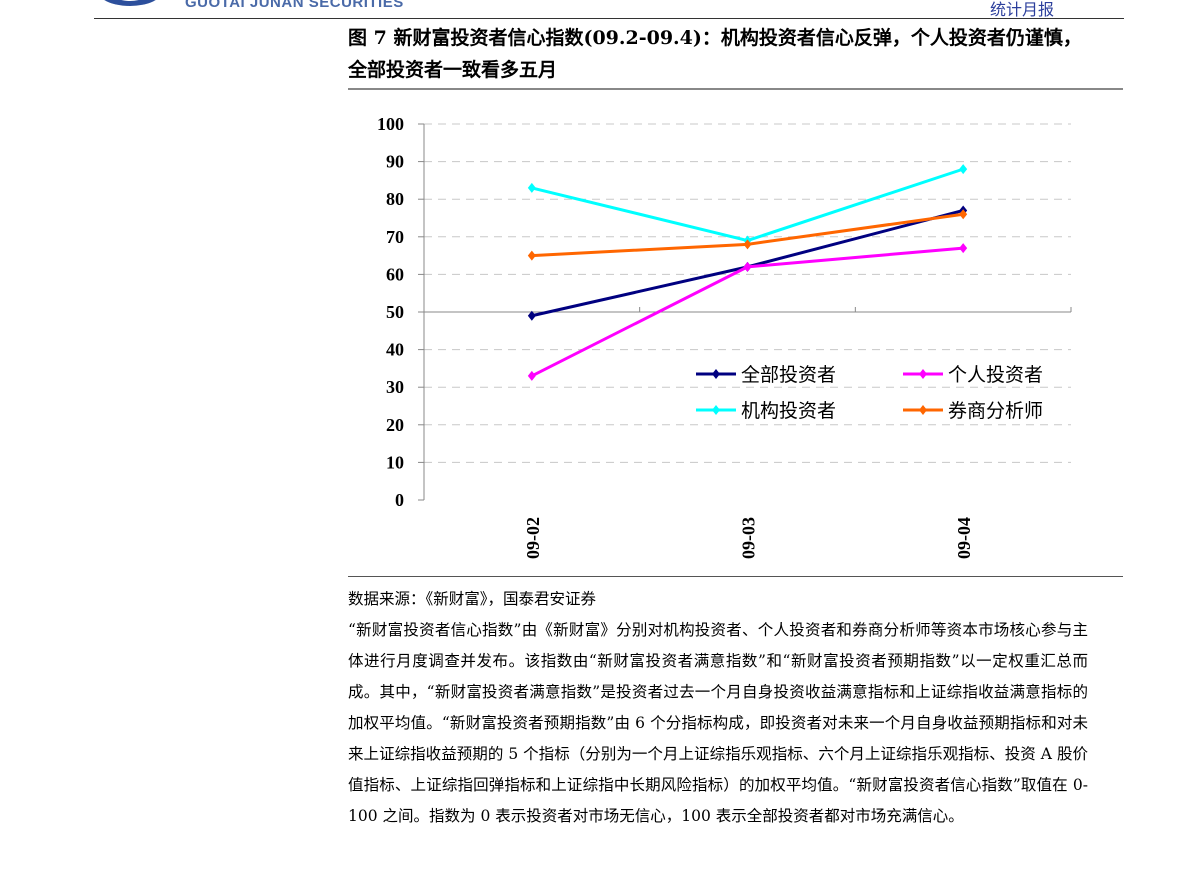 Image resolution: width=1190 pixels, height=878 pixels. I want to click on report-type: 统计月报, so click(1022, 9).